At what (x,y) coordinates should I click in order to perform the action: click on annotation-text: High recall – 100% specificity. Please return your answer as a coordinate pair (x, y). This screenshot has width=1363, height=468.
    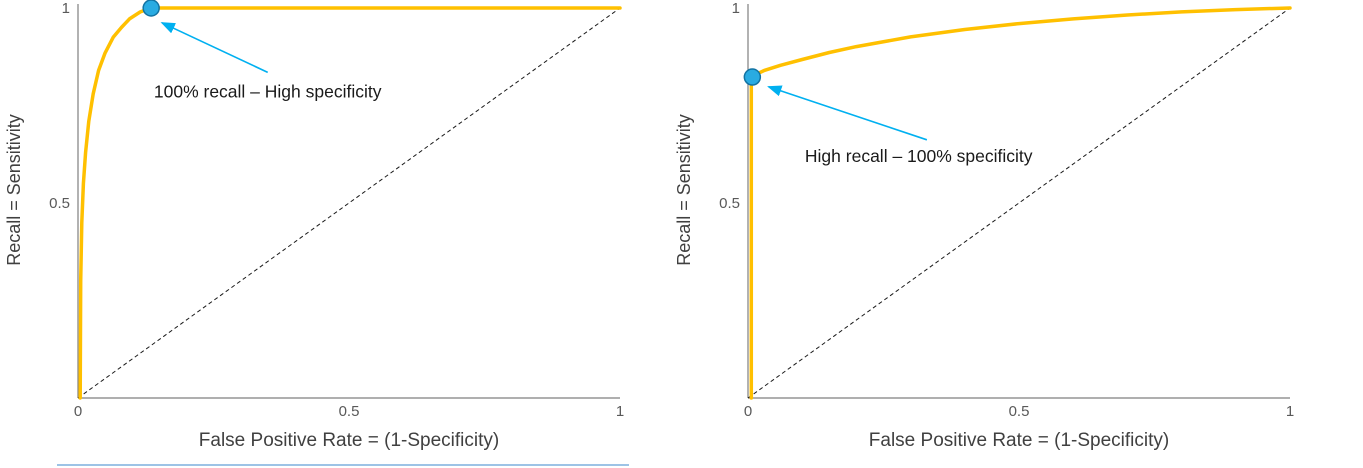
    Looking at the image, I should click on (919, 156).